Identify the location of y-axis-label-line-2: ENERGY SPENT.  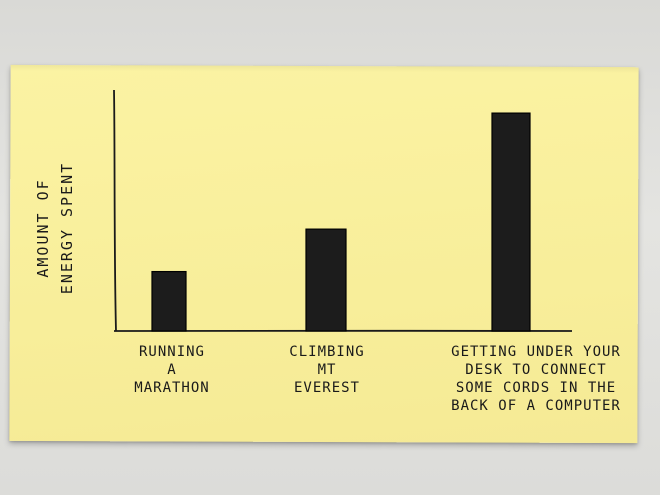
(67, 228).